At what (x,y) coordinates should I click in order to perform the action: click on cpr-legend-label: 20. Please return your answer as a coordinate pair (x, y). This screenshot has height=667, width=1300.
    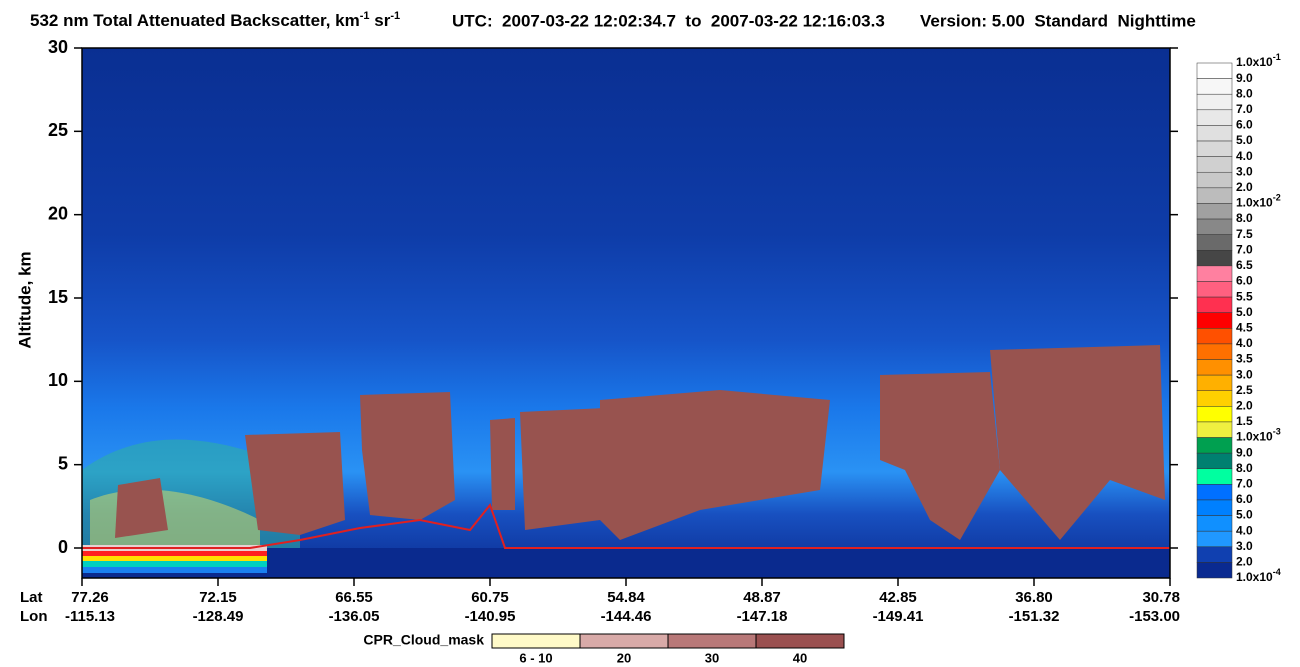
    Looking at the image, I should click on (624, 657).